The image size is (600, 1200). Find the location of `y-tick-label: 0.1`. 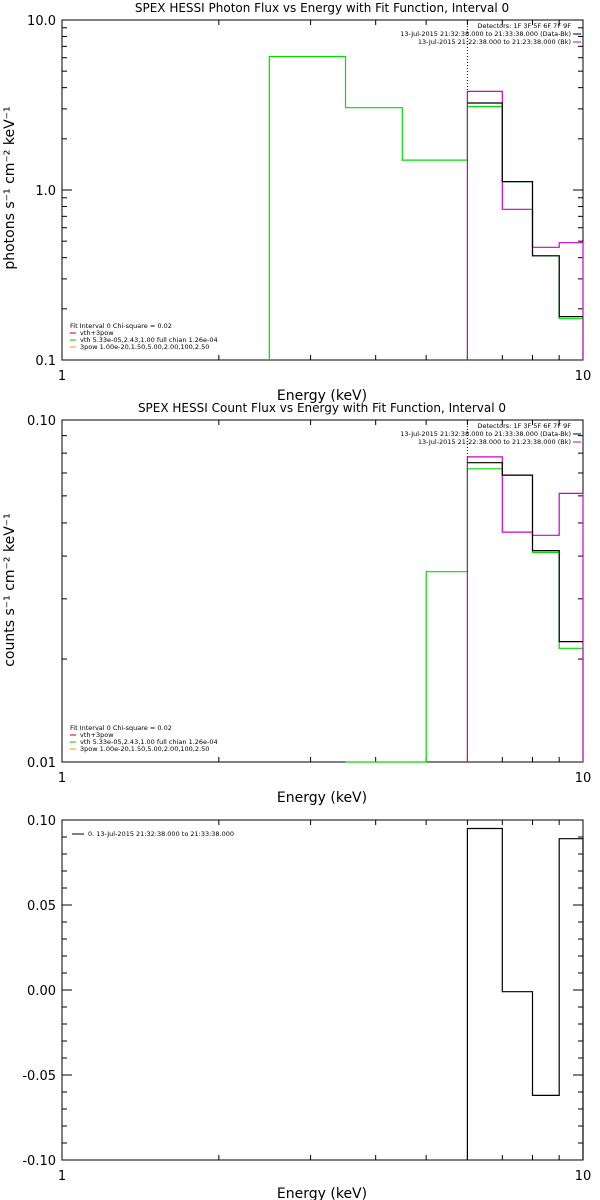

y-tick-label: 0.1 is located at coordinates (45, 361).